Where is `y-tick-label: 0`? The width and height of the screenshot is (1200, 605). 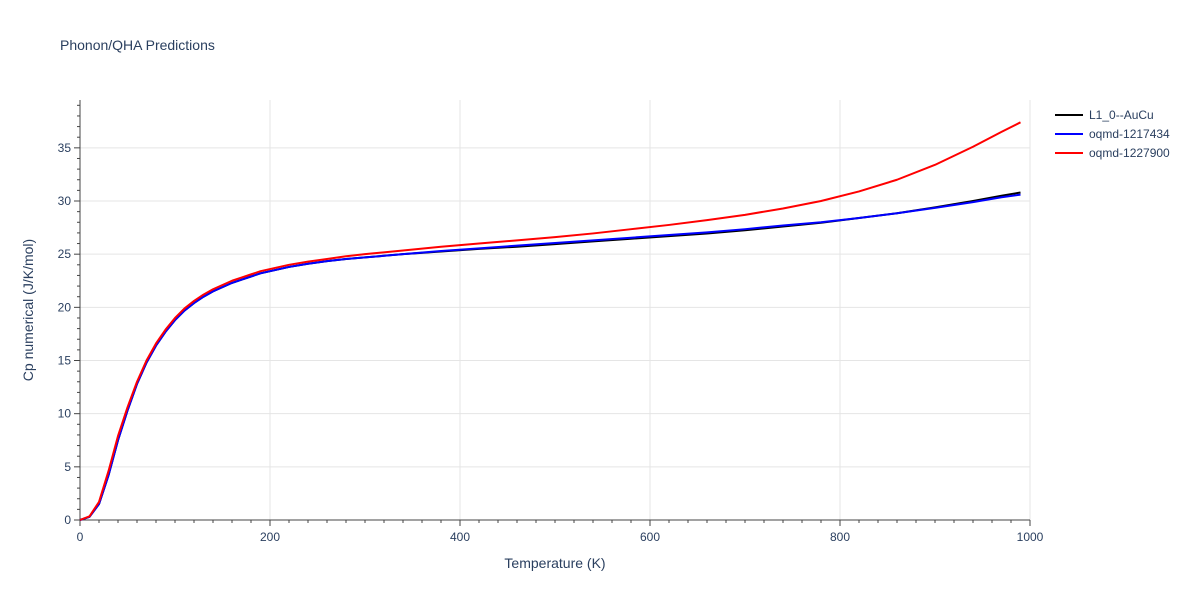 y-tick-label: 0 is located at coordinates (67, 520).